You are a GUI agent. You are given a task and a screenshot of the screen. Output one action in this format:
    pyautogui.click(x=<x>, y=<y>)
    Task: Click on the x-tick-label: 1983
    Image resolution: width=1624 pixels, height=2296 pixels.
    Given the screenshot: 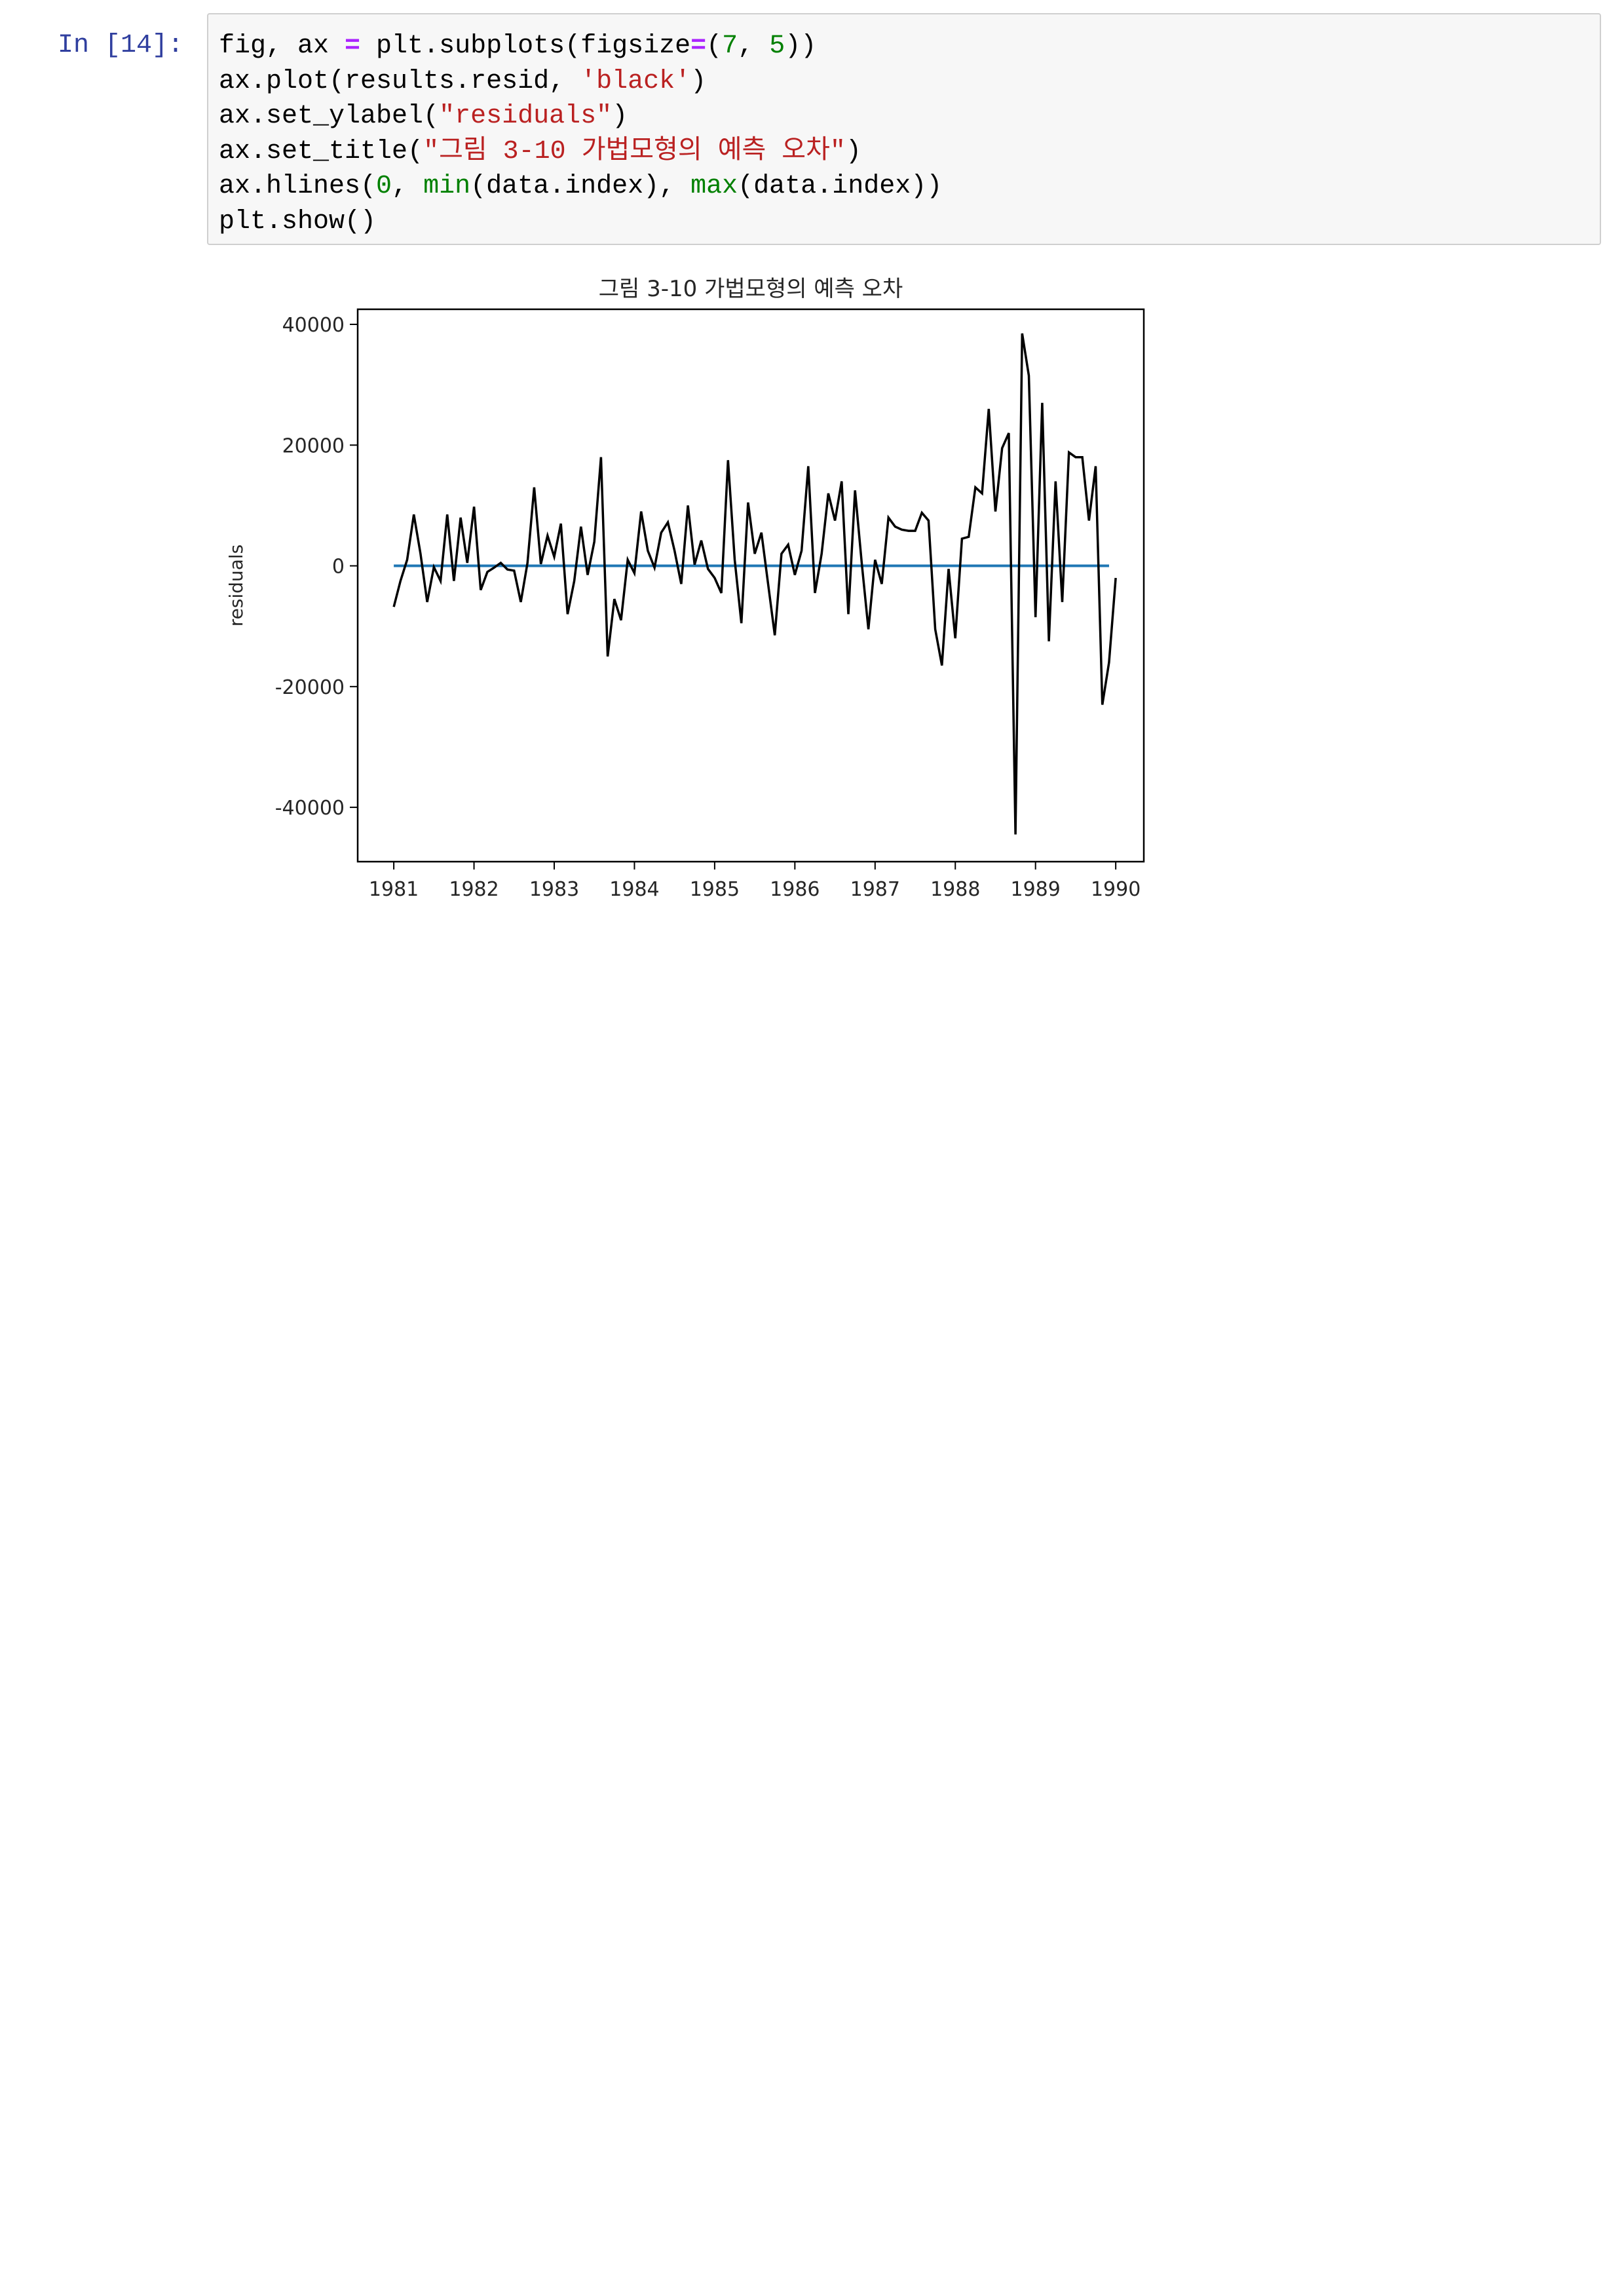 What is the action you would take?
    pyautogui.click(x=554, y=889)
    